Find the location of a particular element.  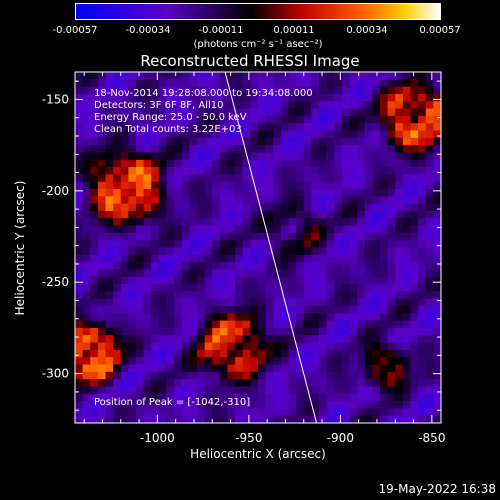

y-tick-label: -250 is located at coordinates (55, 282).